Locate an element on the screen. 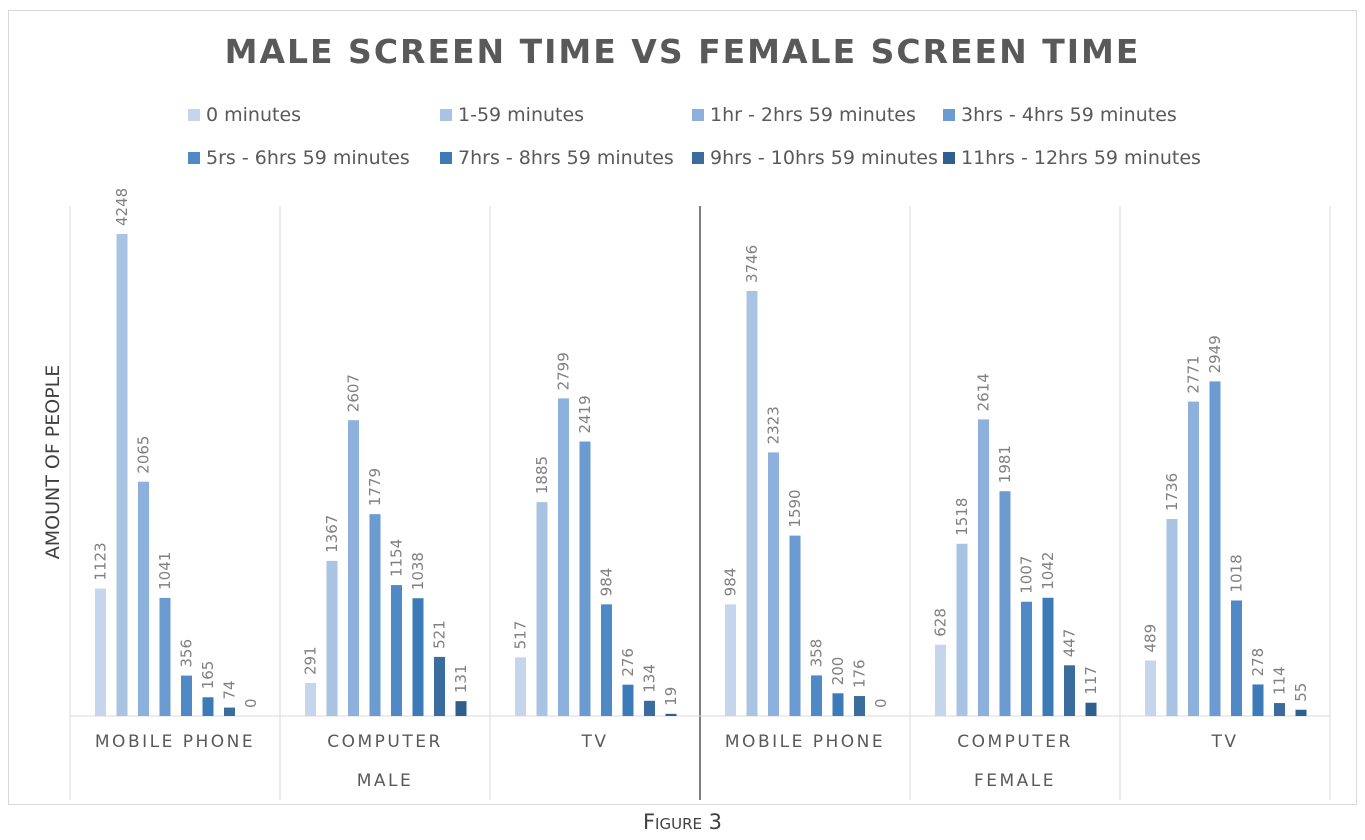 Image resolution: width=1365 pixels, height=840 pixels. data-label: 1885 is located at coordinates (542, 475).